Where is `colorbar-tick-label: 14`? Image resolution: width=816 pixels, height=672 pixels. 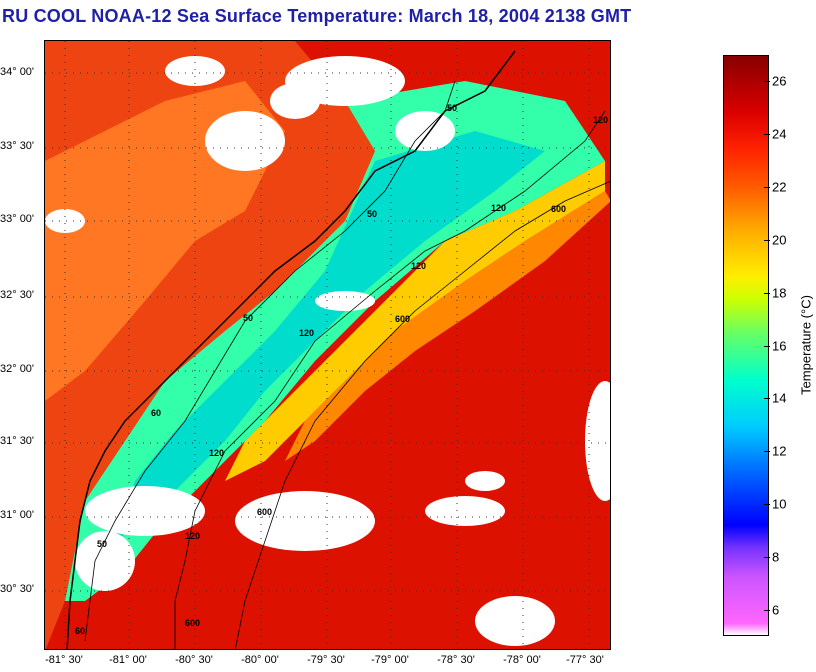
colorbar-tick-label: 14 is located at coordinates (779, 398).